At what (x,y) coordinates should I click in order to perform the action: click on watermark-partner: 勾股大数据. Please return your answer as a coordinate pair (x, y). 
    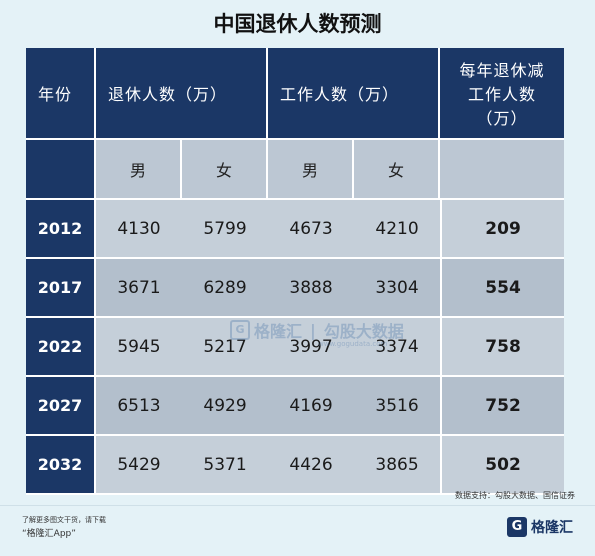
    Looking at the image, I should click on (363, 331).